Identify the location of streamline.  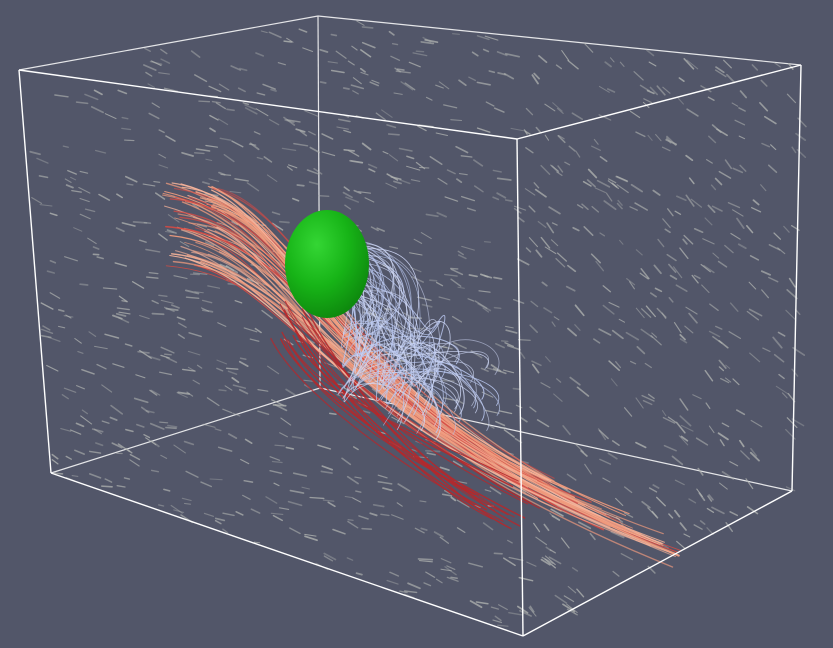
(395, 325).